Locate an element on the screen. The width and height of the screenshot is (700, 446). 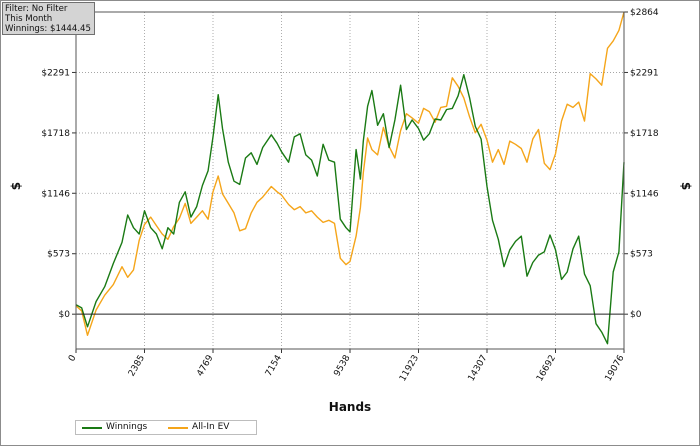
legend-swatch-all-in-ev is located at coordinates (178, 428).